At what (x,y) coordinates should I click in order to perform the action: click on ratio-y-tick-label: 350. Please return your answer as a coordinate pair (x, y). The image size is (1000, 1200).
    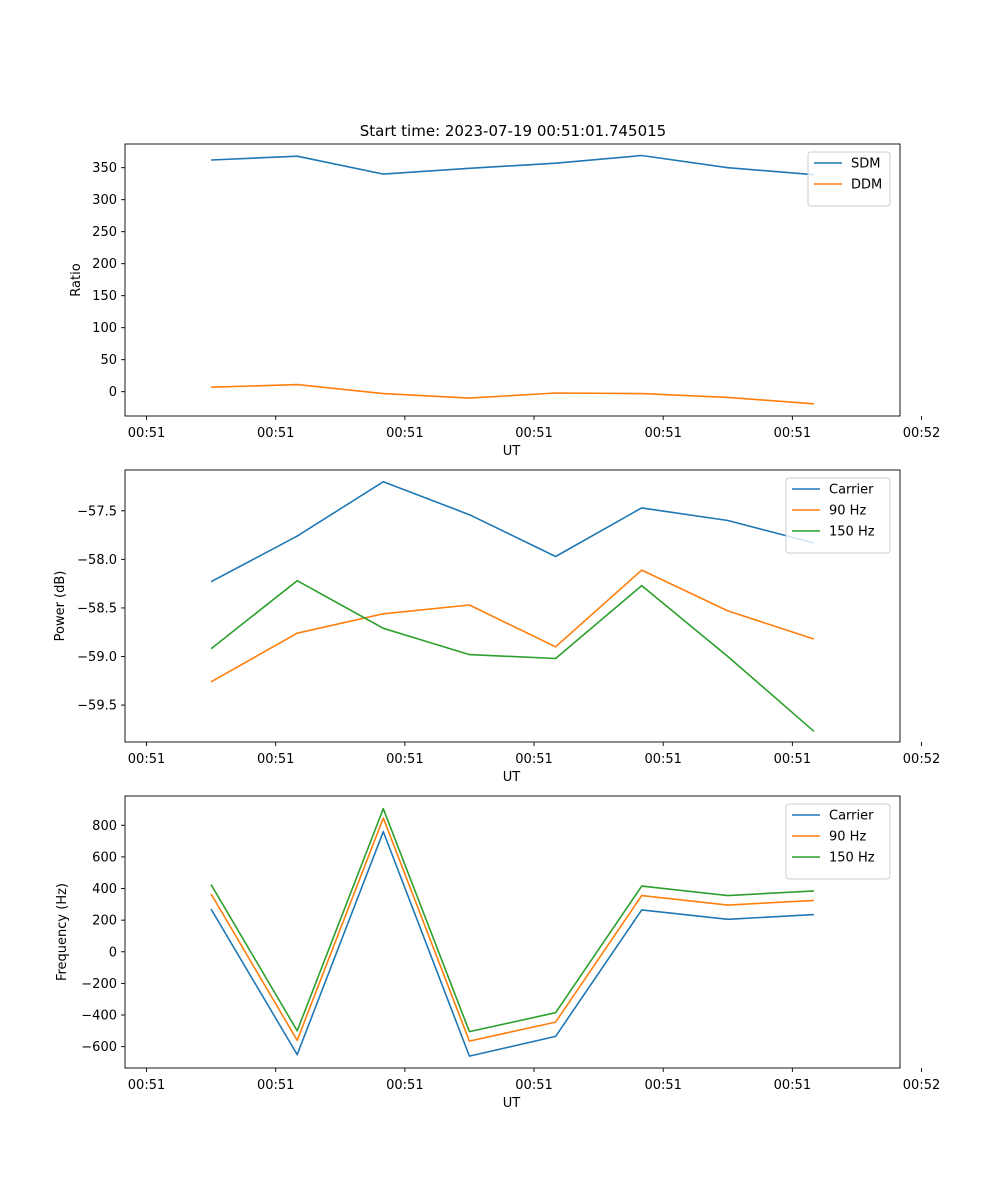
    Looking at the image, I should click on (104, 168).